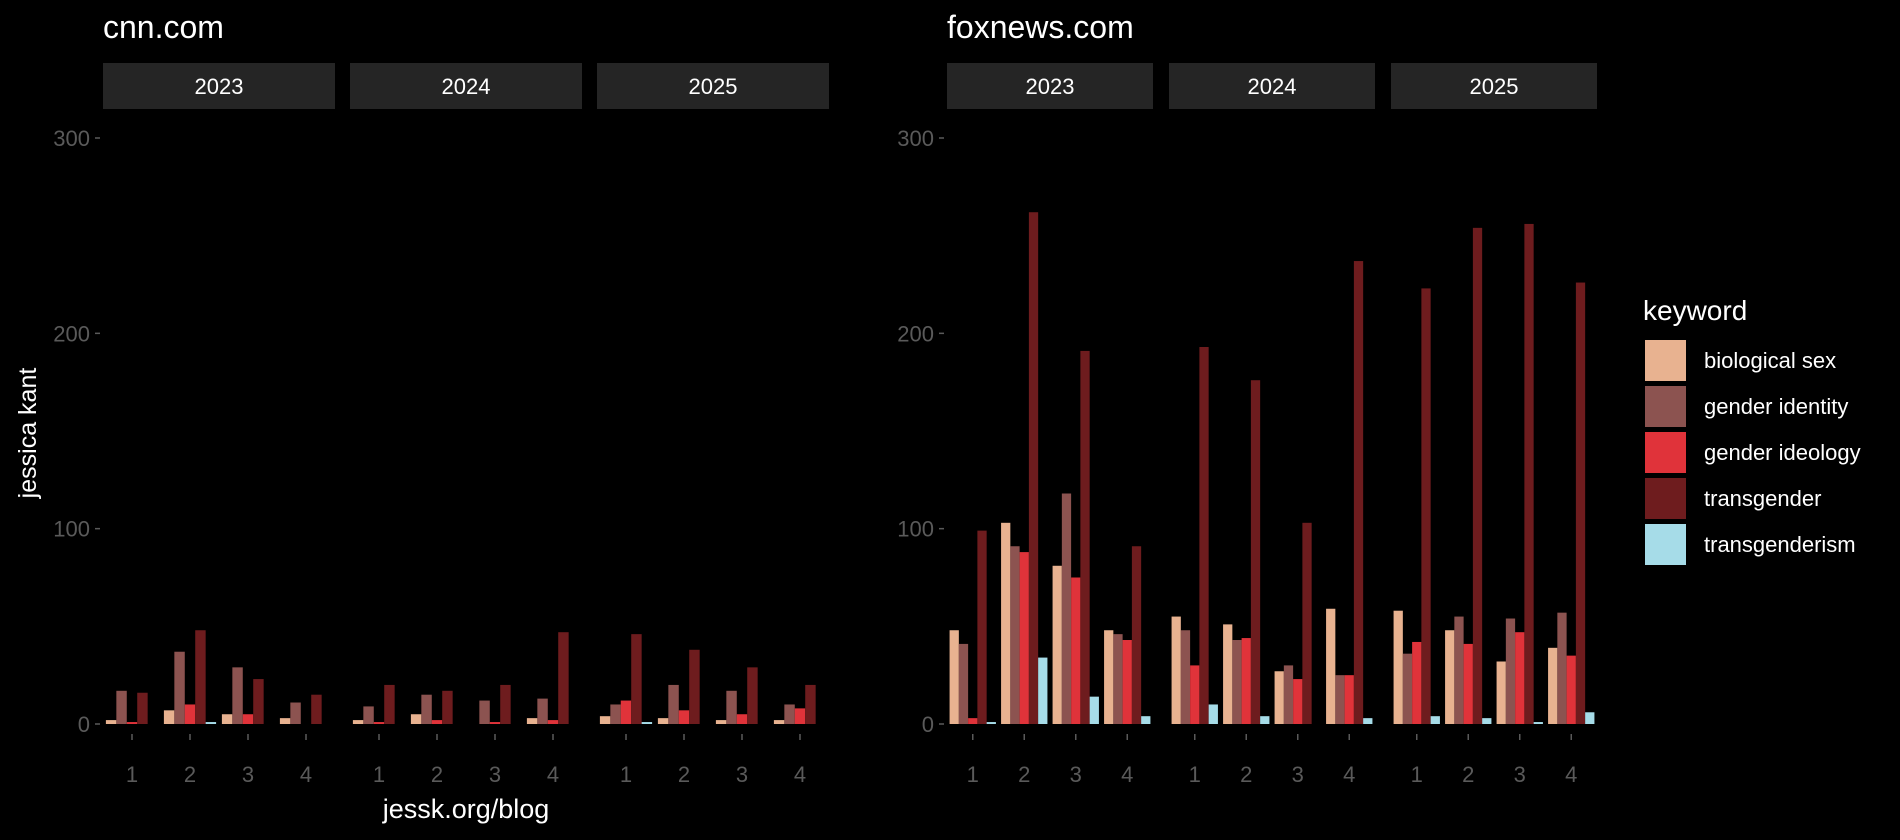 This screenshot has height=840, width=1900. I want to click on legend-label: gender ideology, so click(1782, 452).